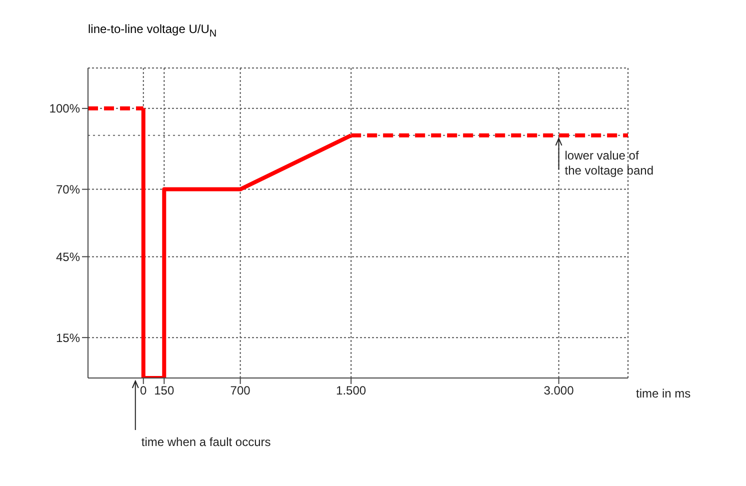 The image size is (746, 486). What do you see at coordinates (64, 109) in the screenshot?
I see `y-tick-label: 100%` at bounding box center [64, 109].